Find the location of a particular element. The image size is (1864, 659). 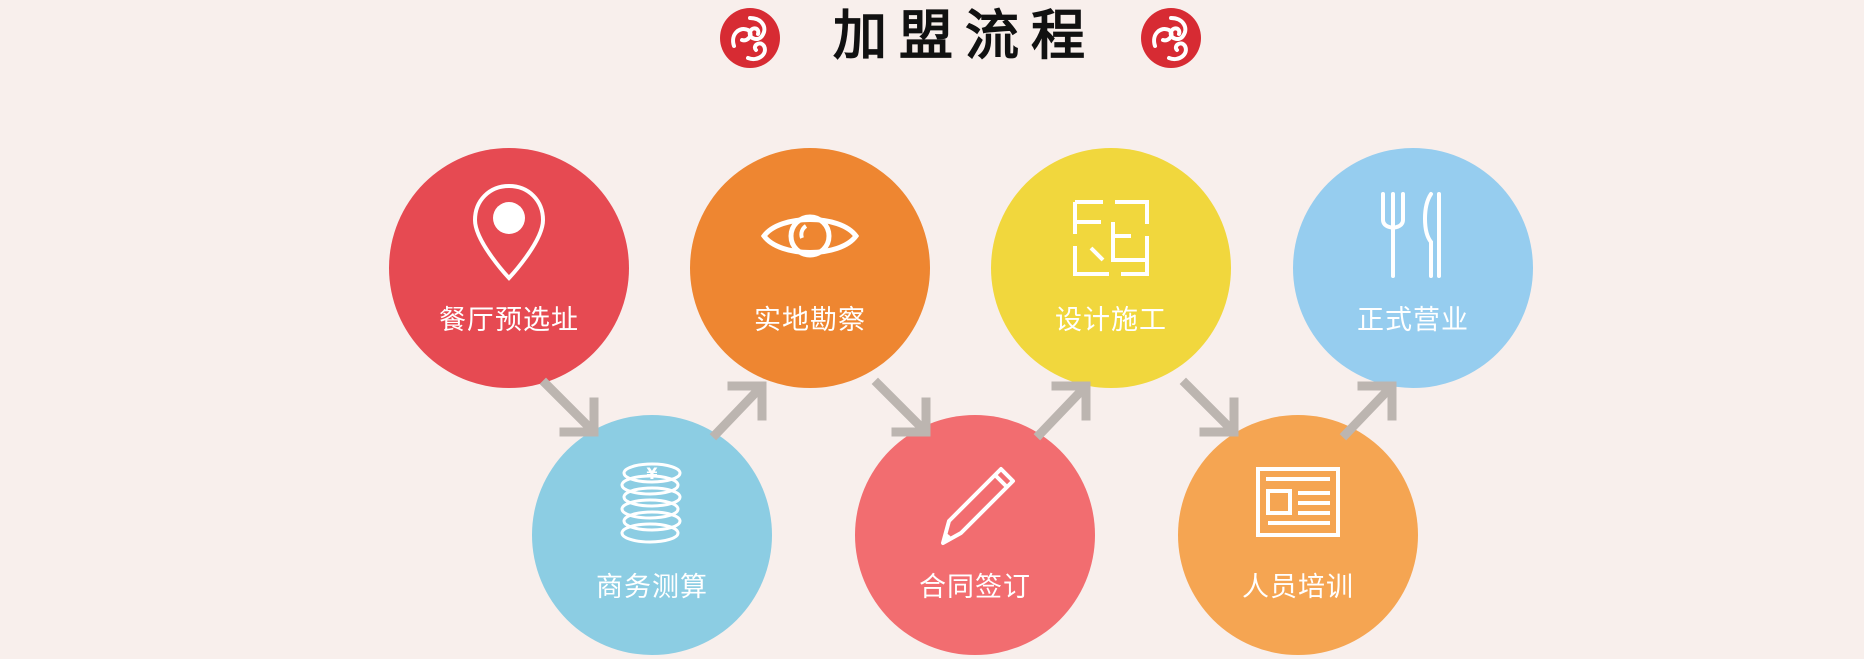

coin-stack-icon: ¥ is located at coordinates (651, 503).